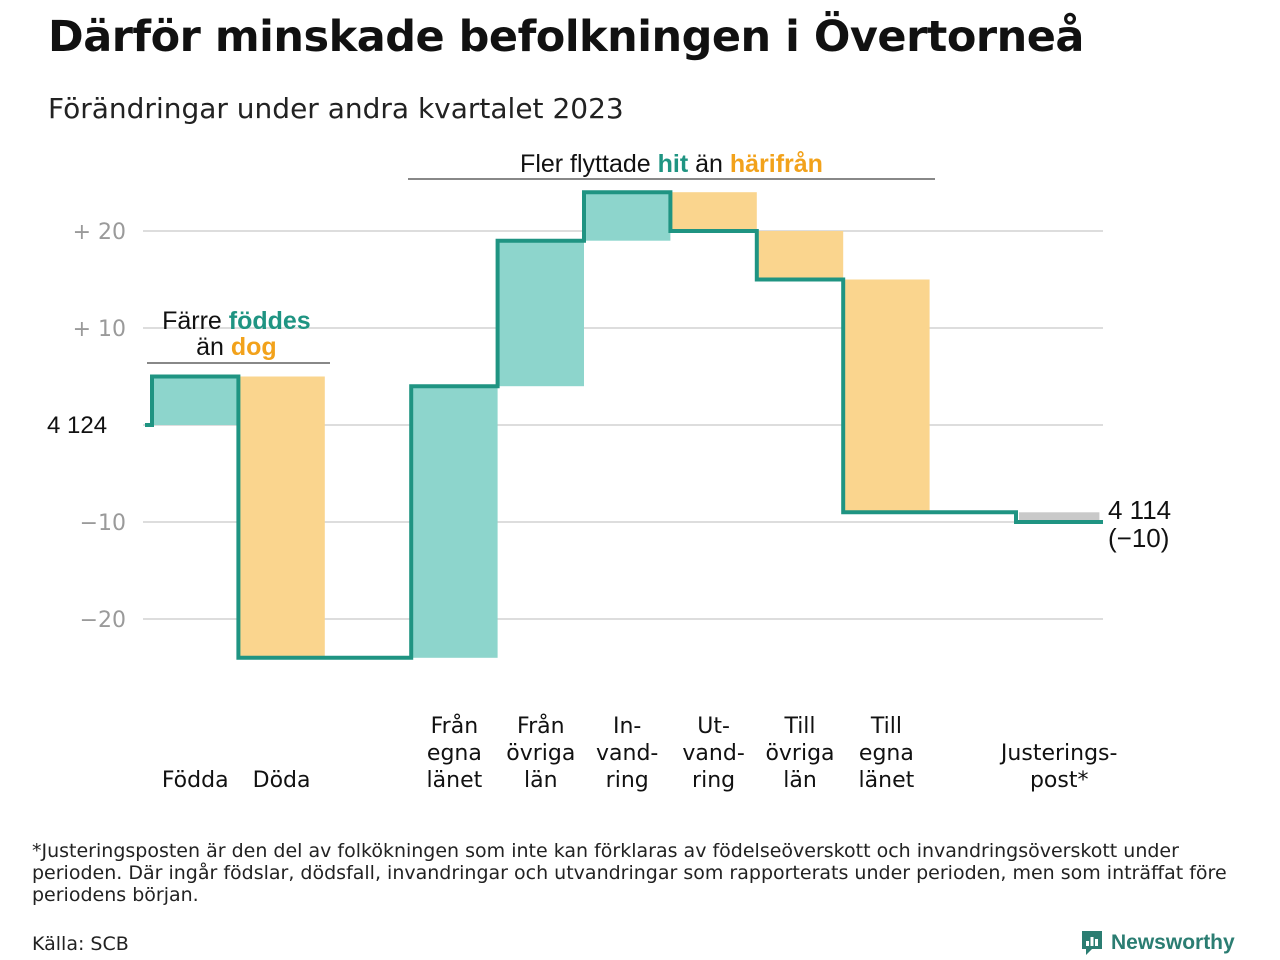 This screenshot has width=1280, height=960. I want to click on migration-annotation: Fler flyttade hit än härifrån, so click(671, 164).